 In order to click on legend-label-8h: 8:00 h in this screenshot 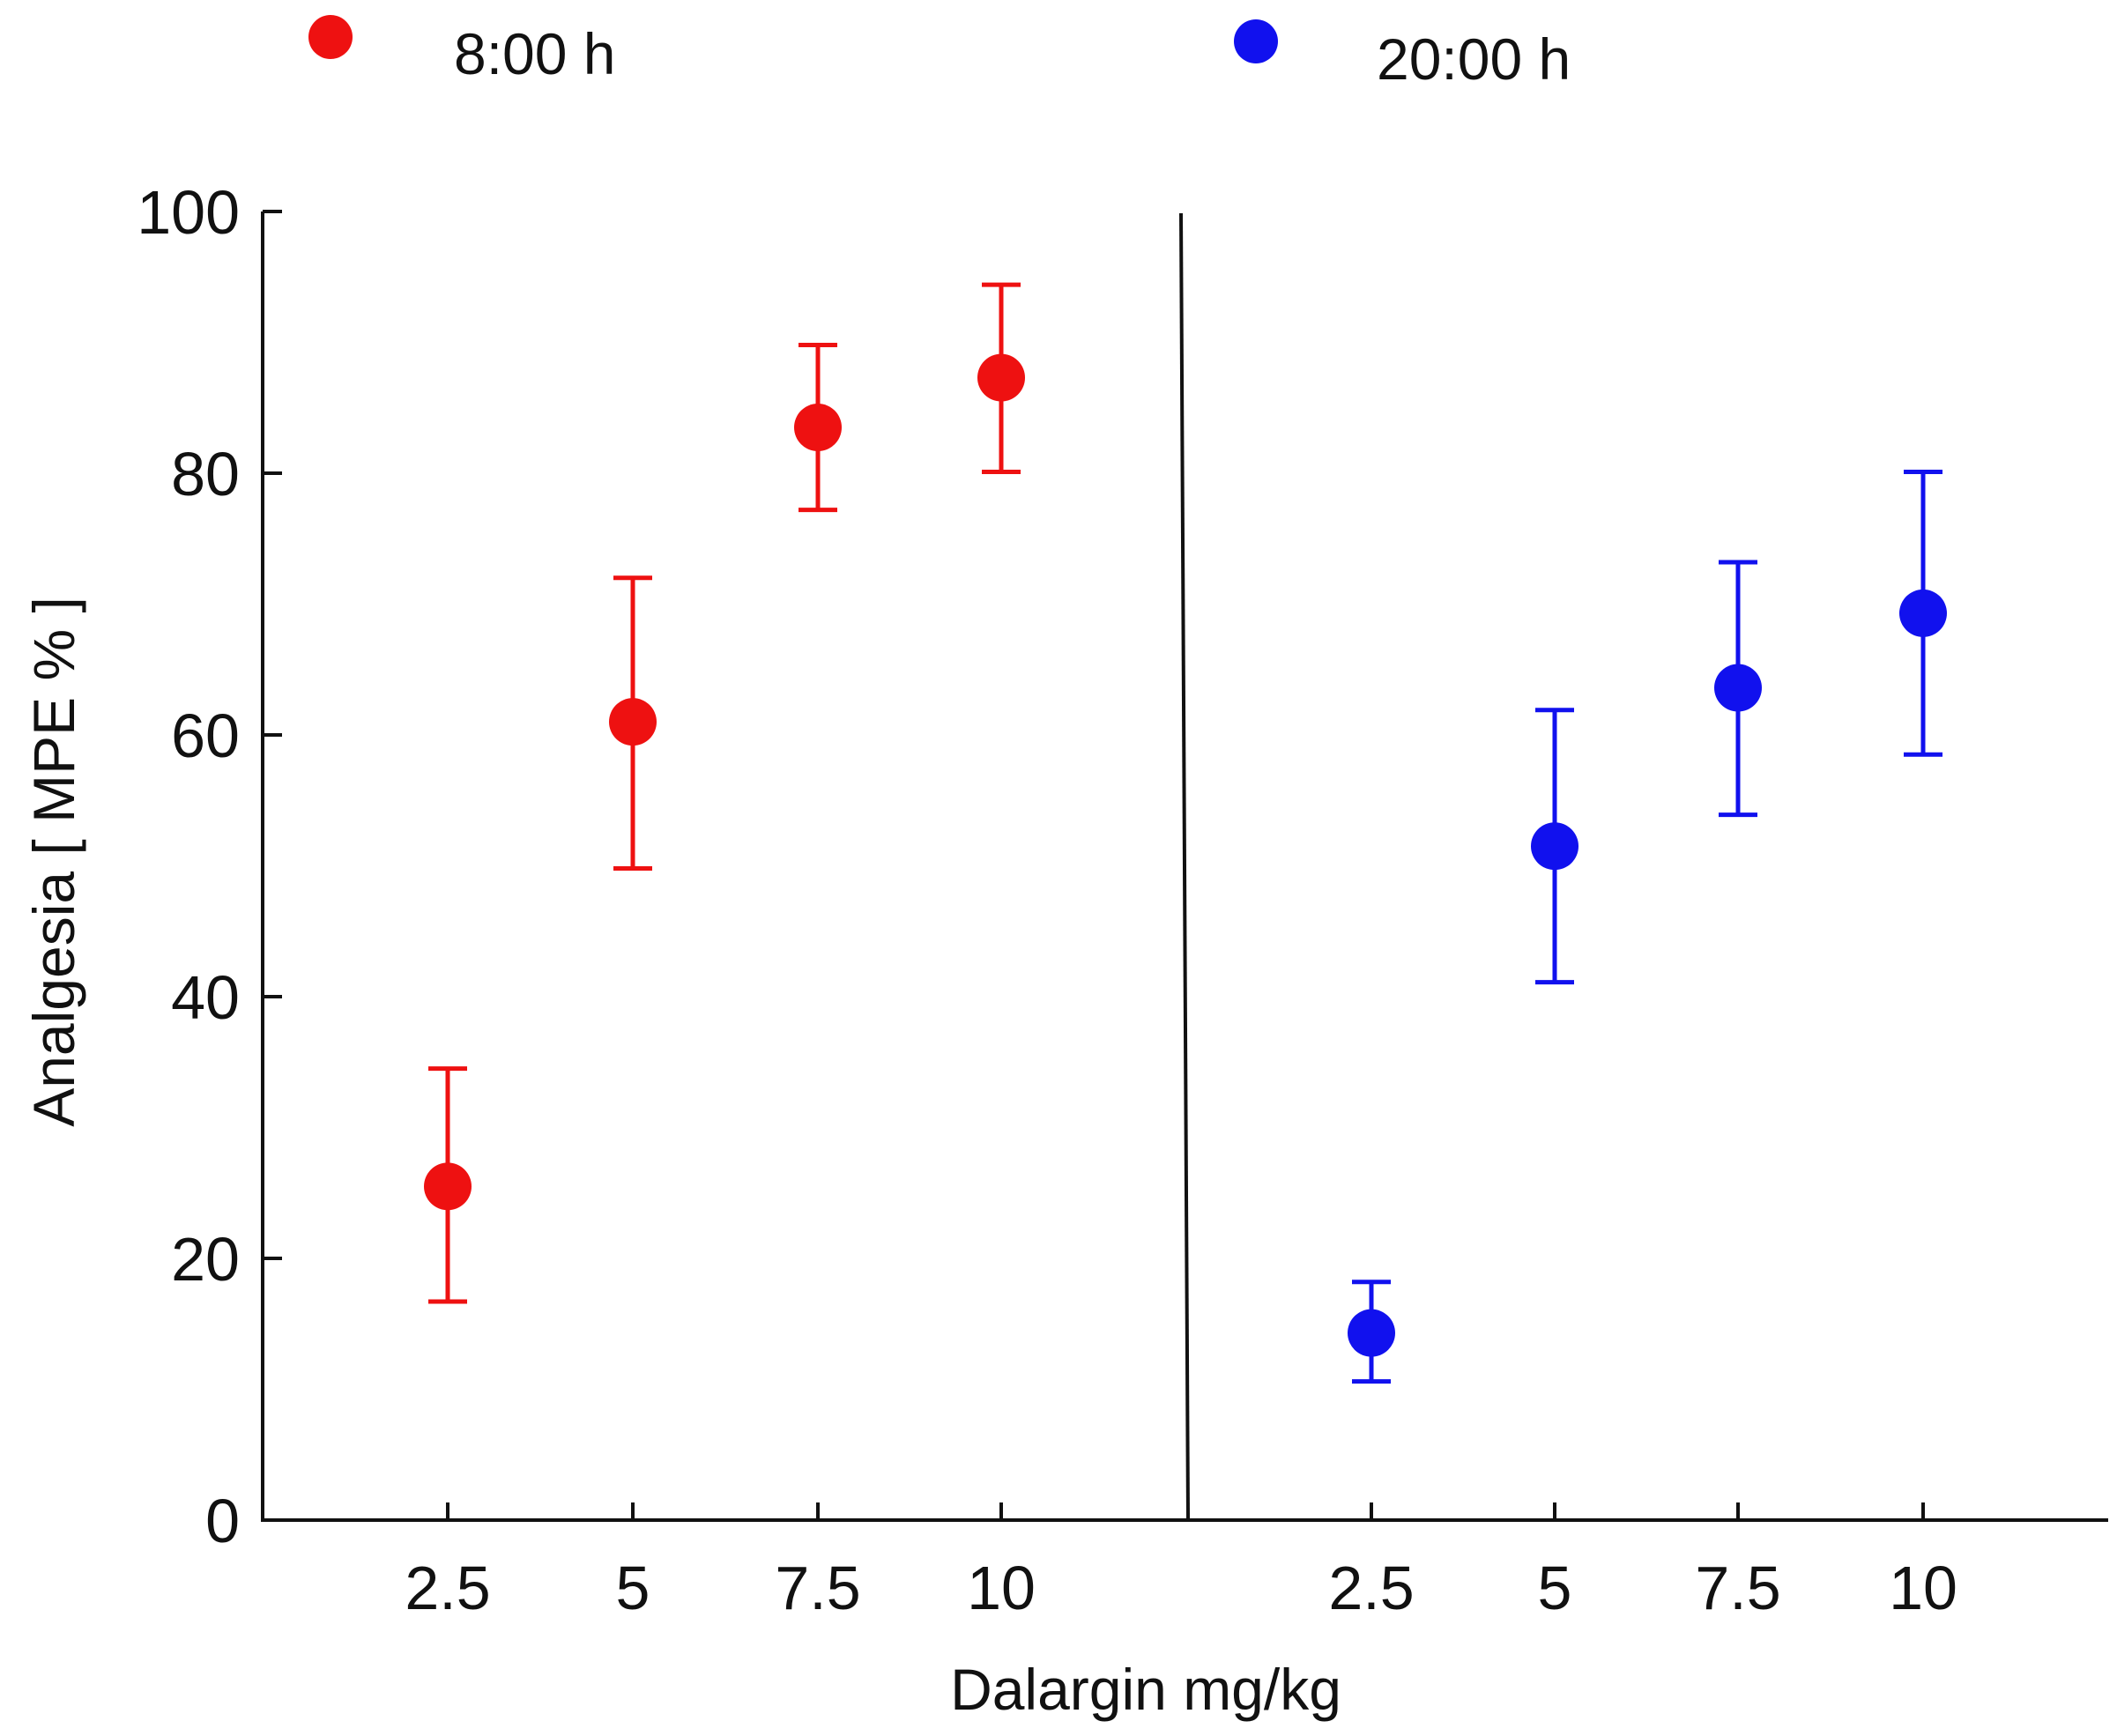, I will do `click(535, 53)`.